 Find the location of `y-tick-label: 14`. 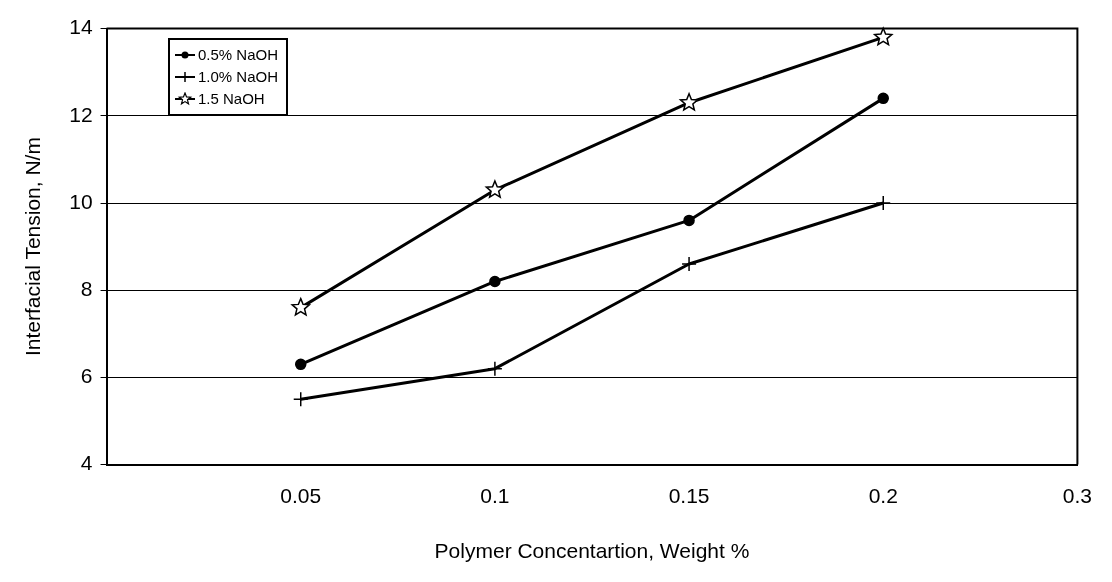

y-tick-label: 14 is located at coordinates (81, 27).